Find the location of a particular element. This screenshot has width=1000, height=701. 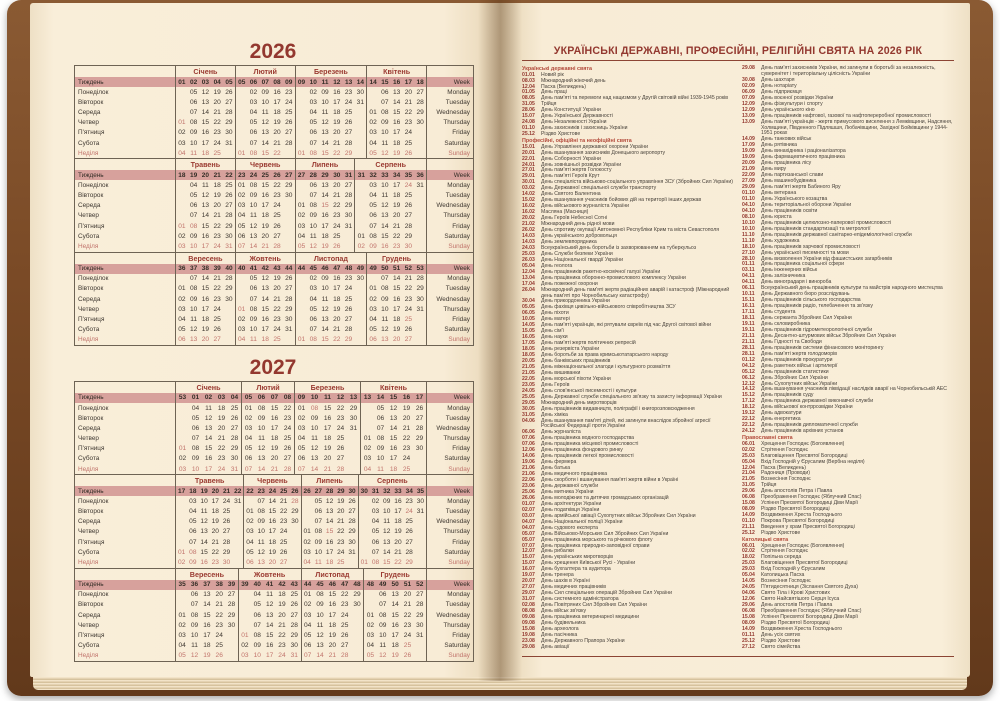

holiday-date: 03.02 is located at coordinates (528, 188).